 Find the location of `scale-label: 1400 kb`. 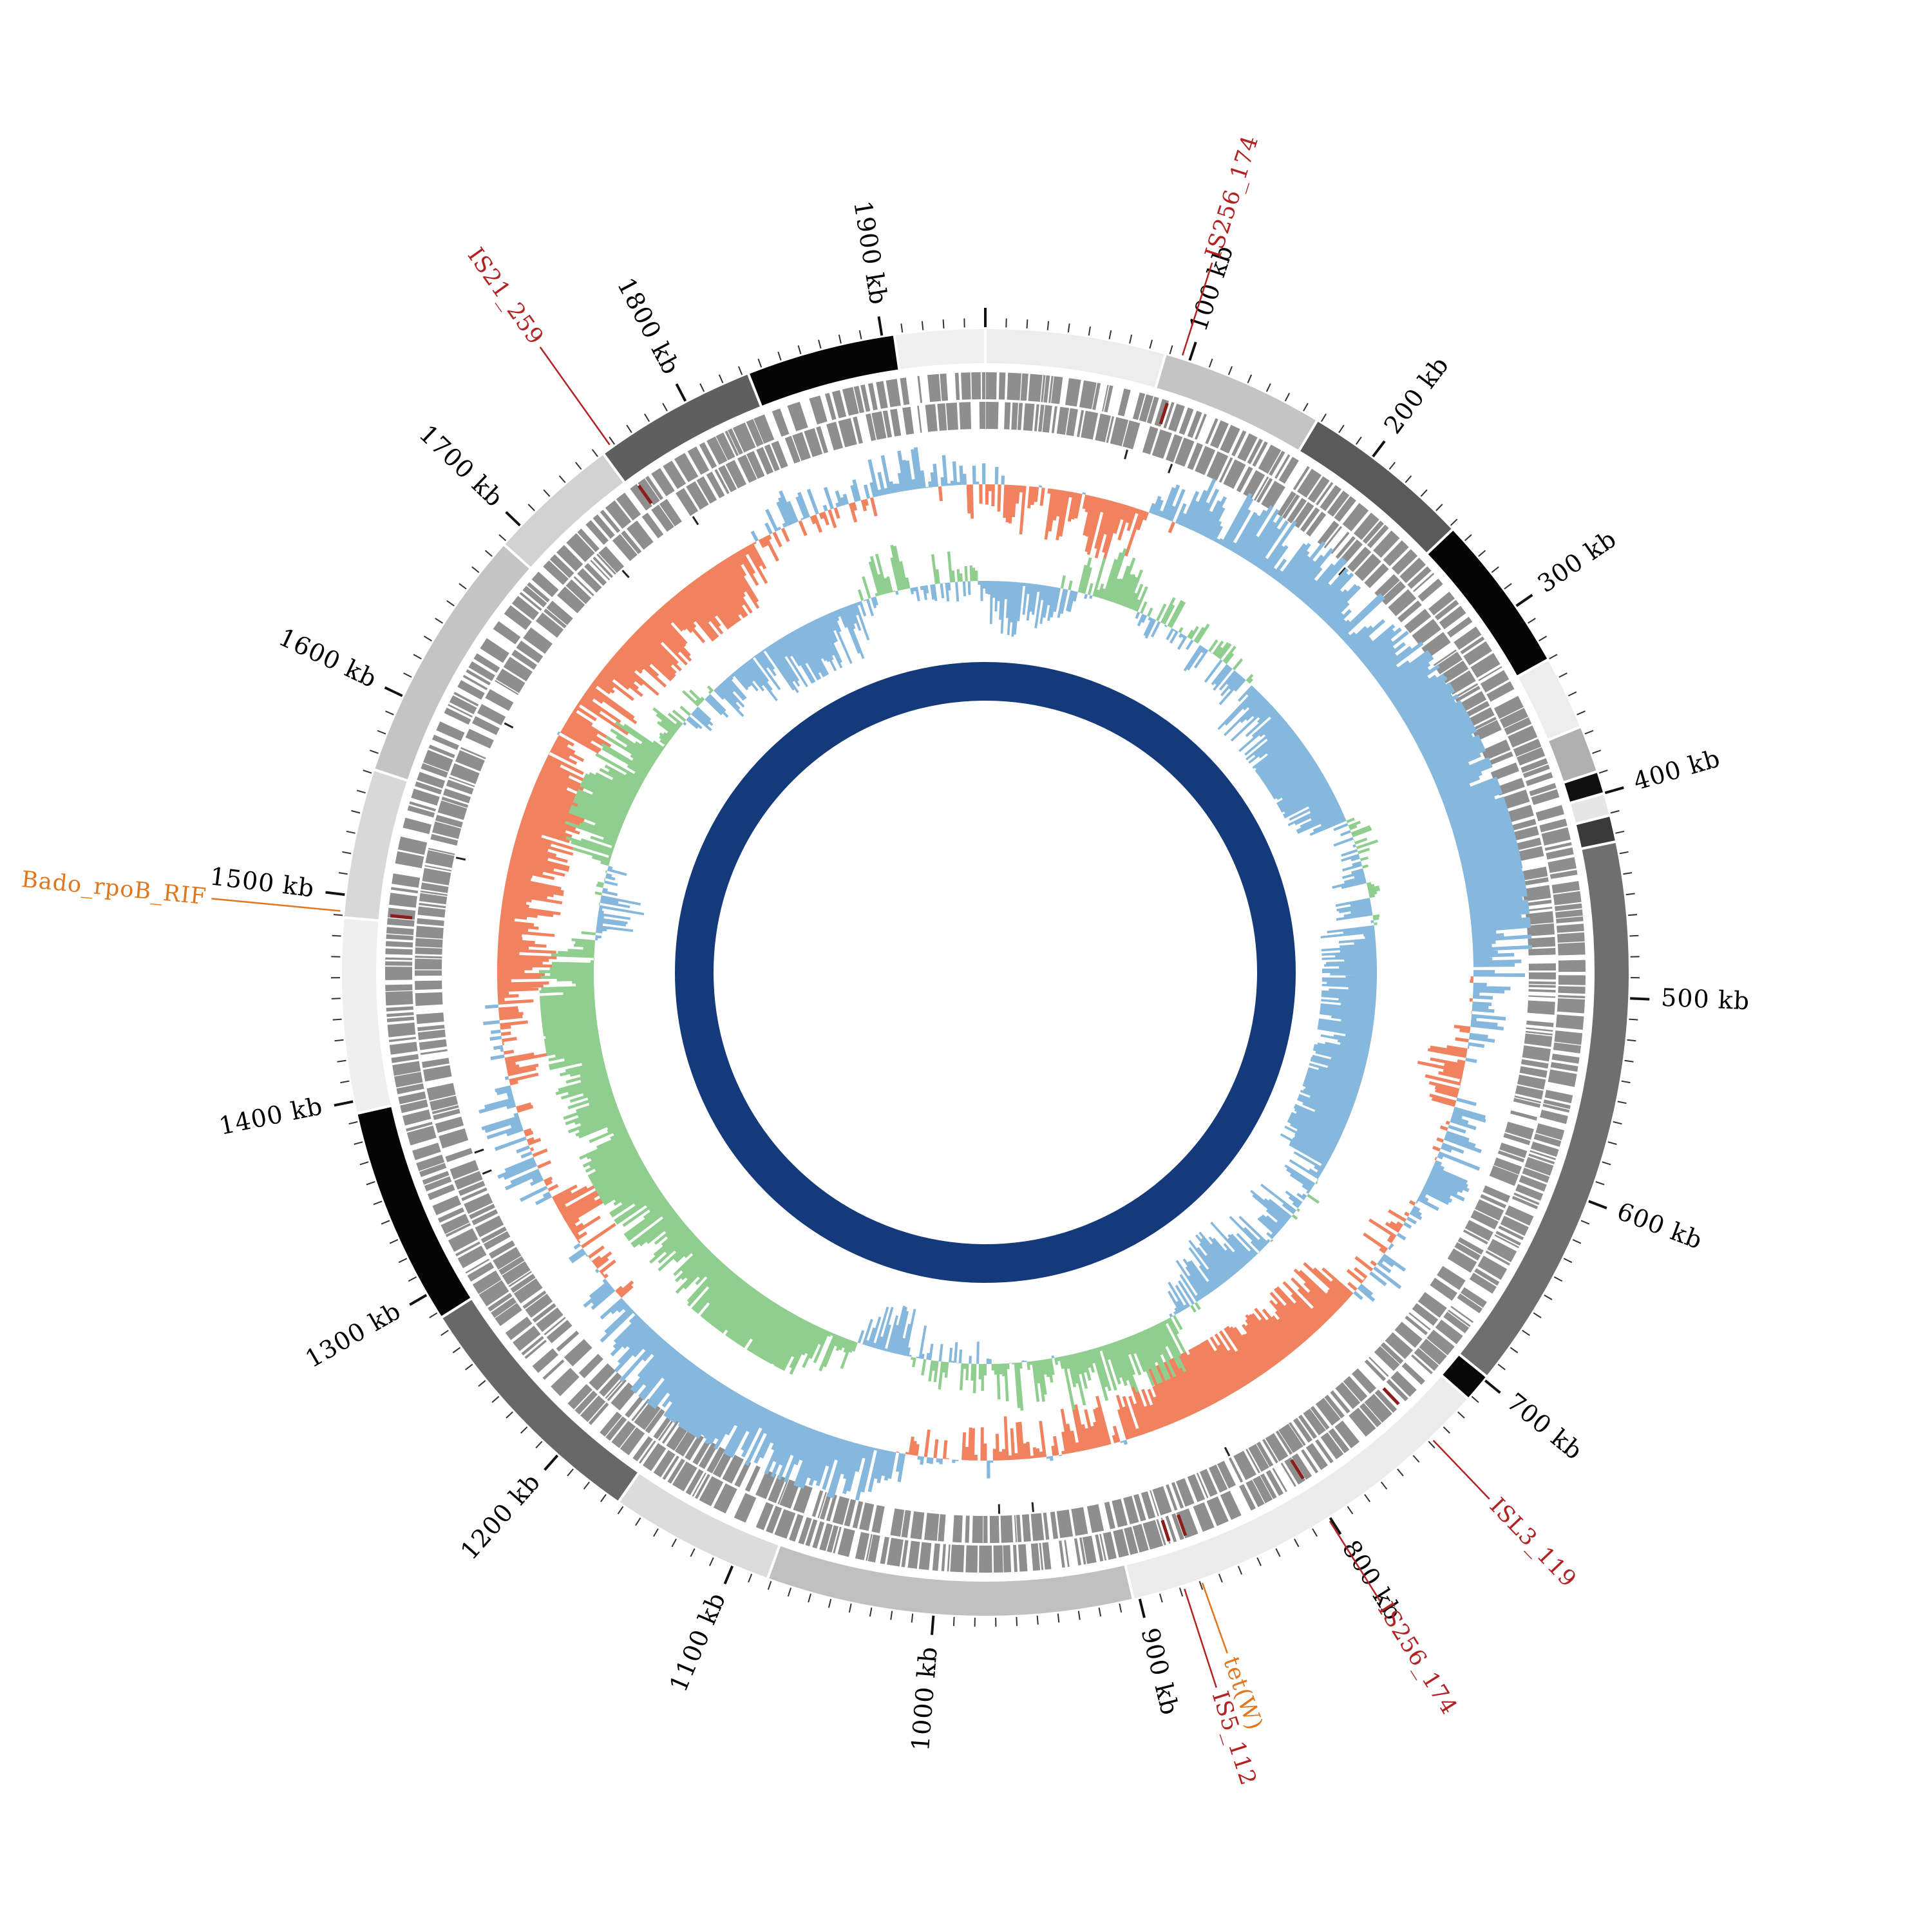

scale-label: 1400 kb is located at coordinates (270, 1116).